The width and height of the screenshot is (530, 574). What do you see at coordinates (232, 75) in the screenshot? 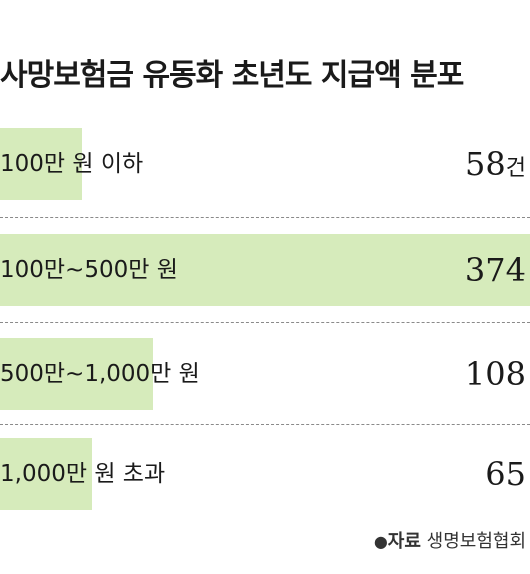
I see `chart-title: 사망보험금 유동화 초년도 지급액 분포` at bounding box center [232, 75].